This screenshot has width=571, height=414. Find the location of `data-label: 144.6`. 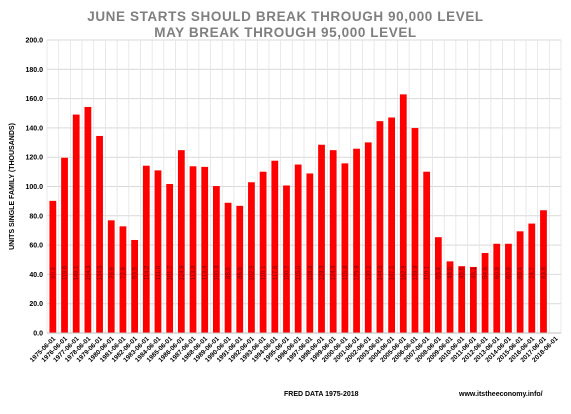

data-label: 144.6 is located at coordinates (381, 273).